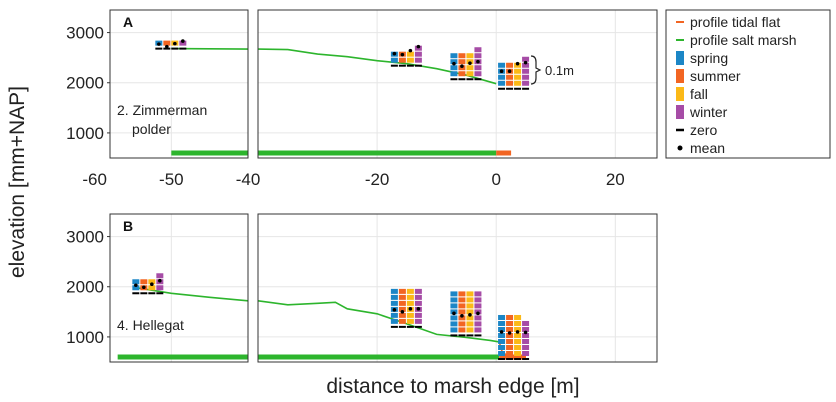  I want to click on legend-box, so click(748, 84).